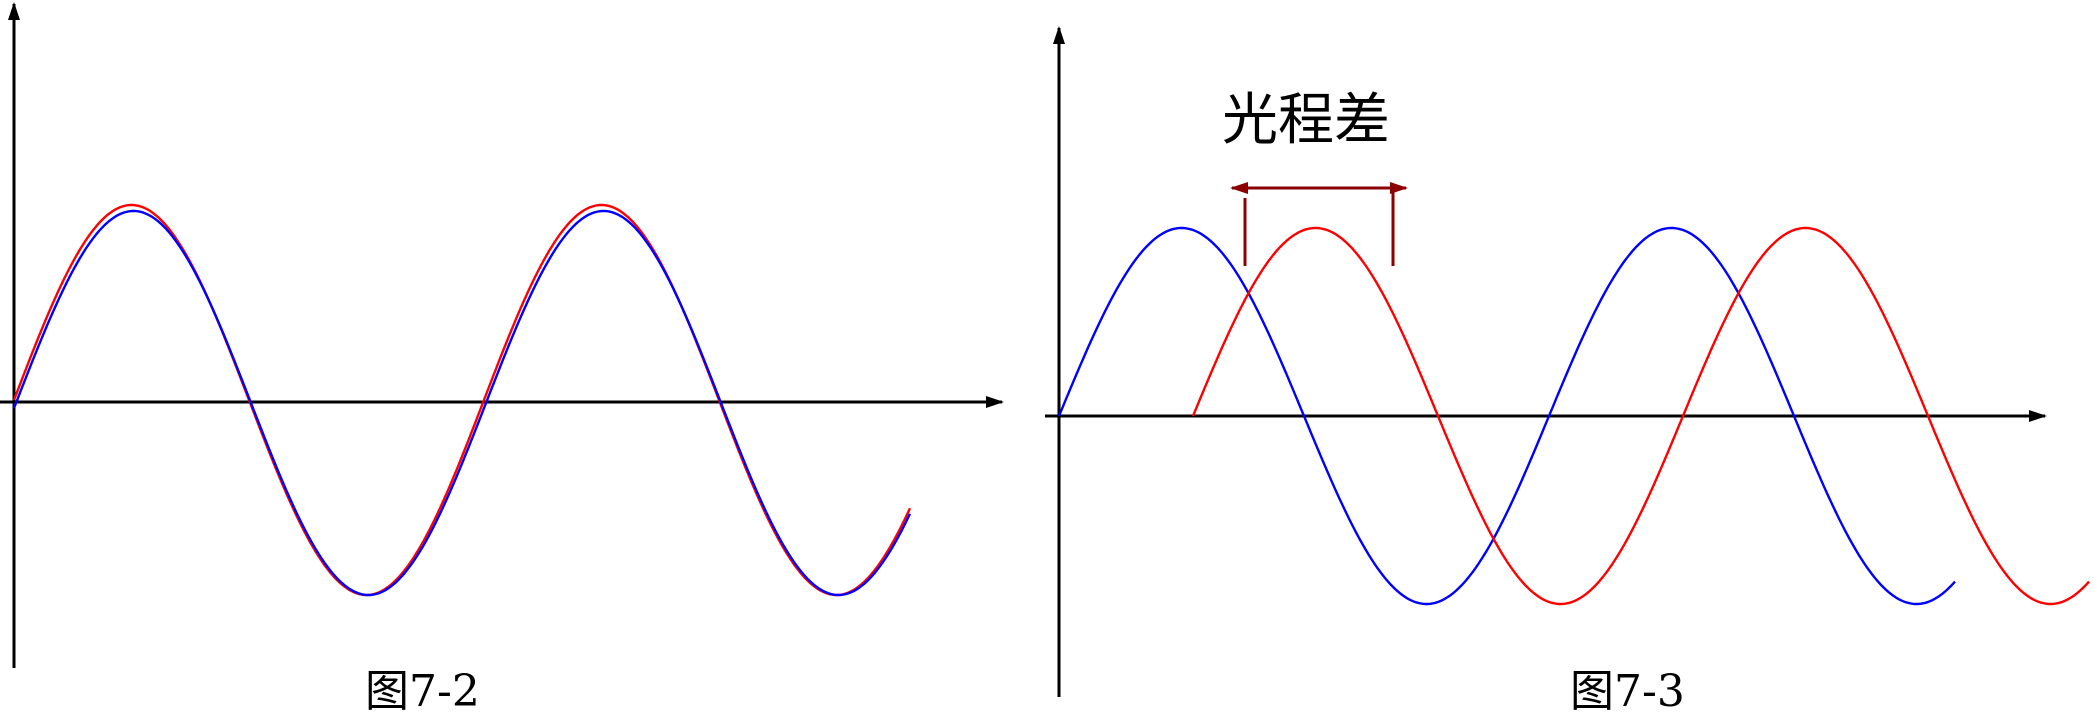  What do you see at coordinates (1306, 120) in the screenshot?
I see `path-difference-label: 光程差` at bounding box center [1306, 120].